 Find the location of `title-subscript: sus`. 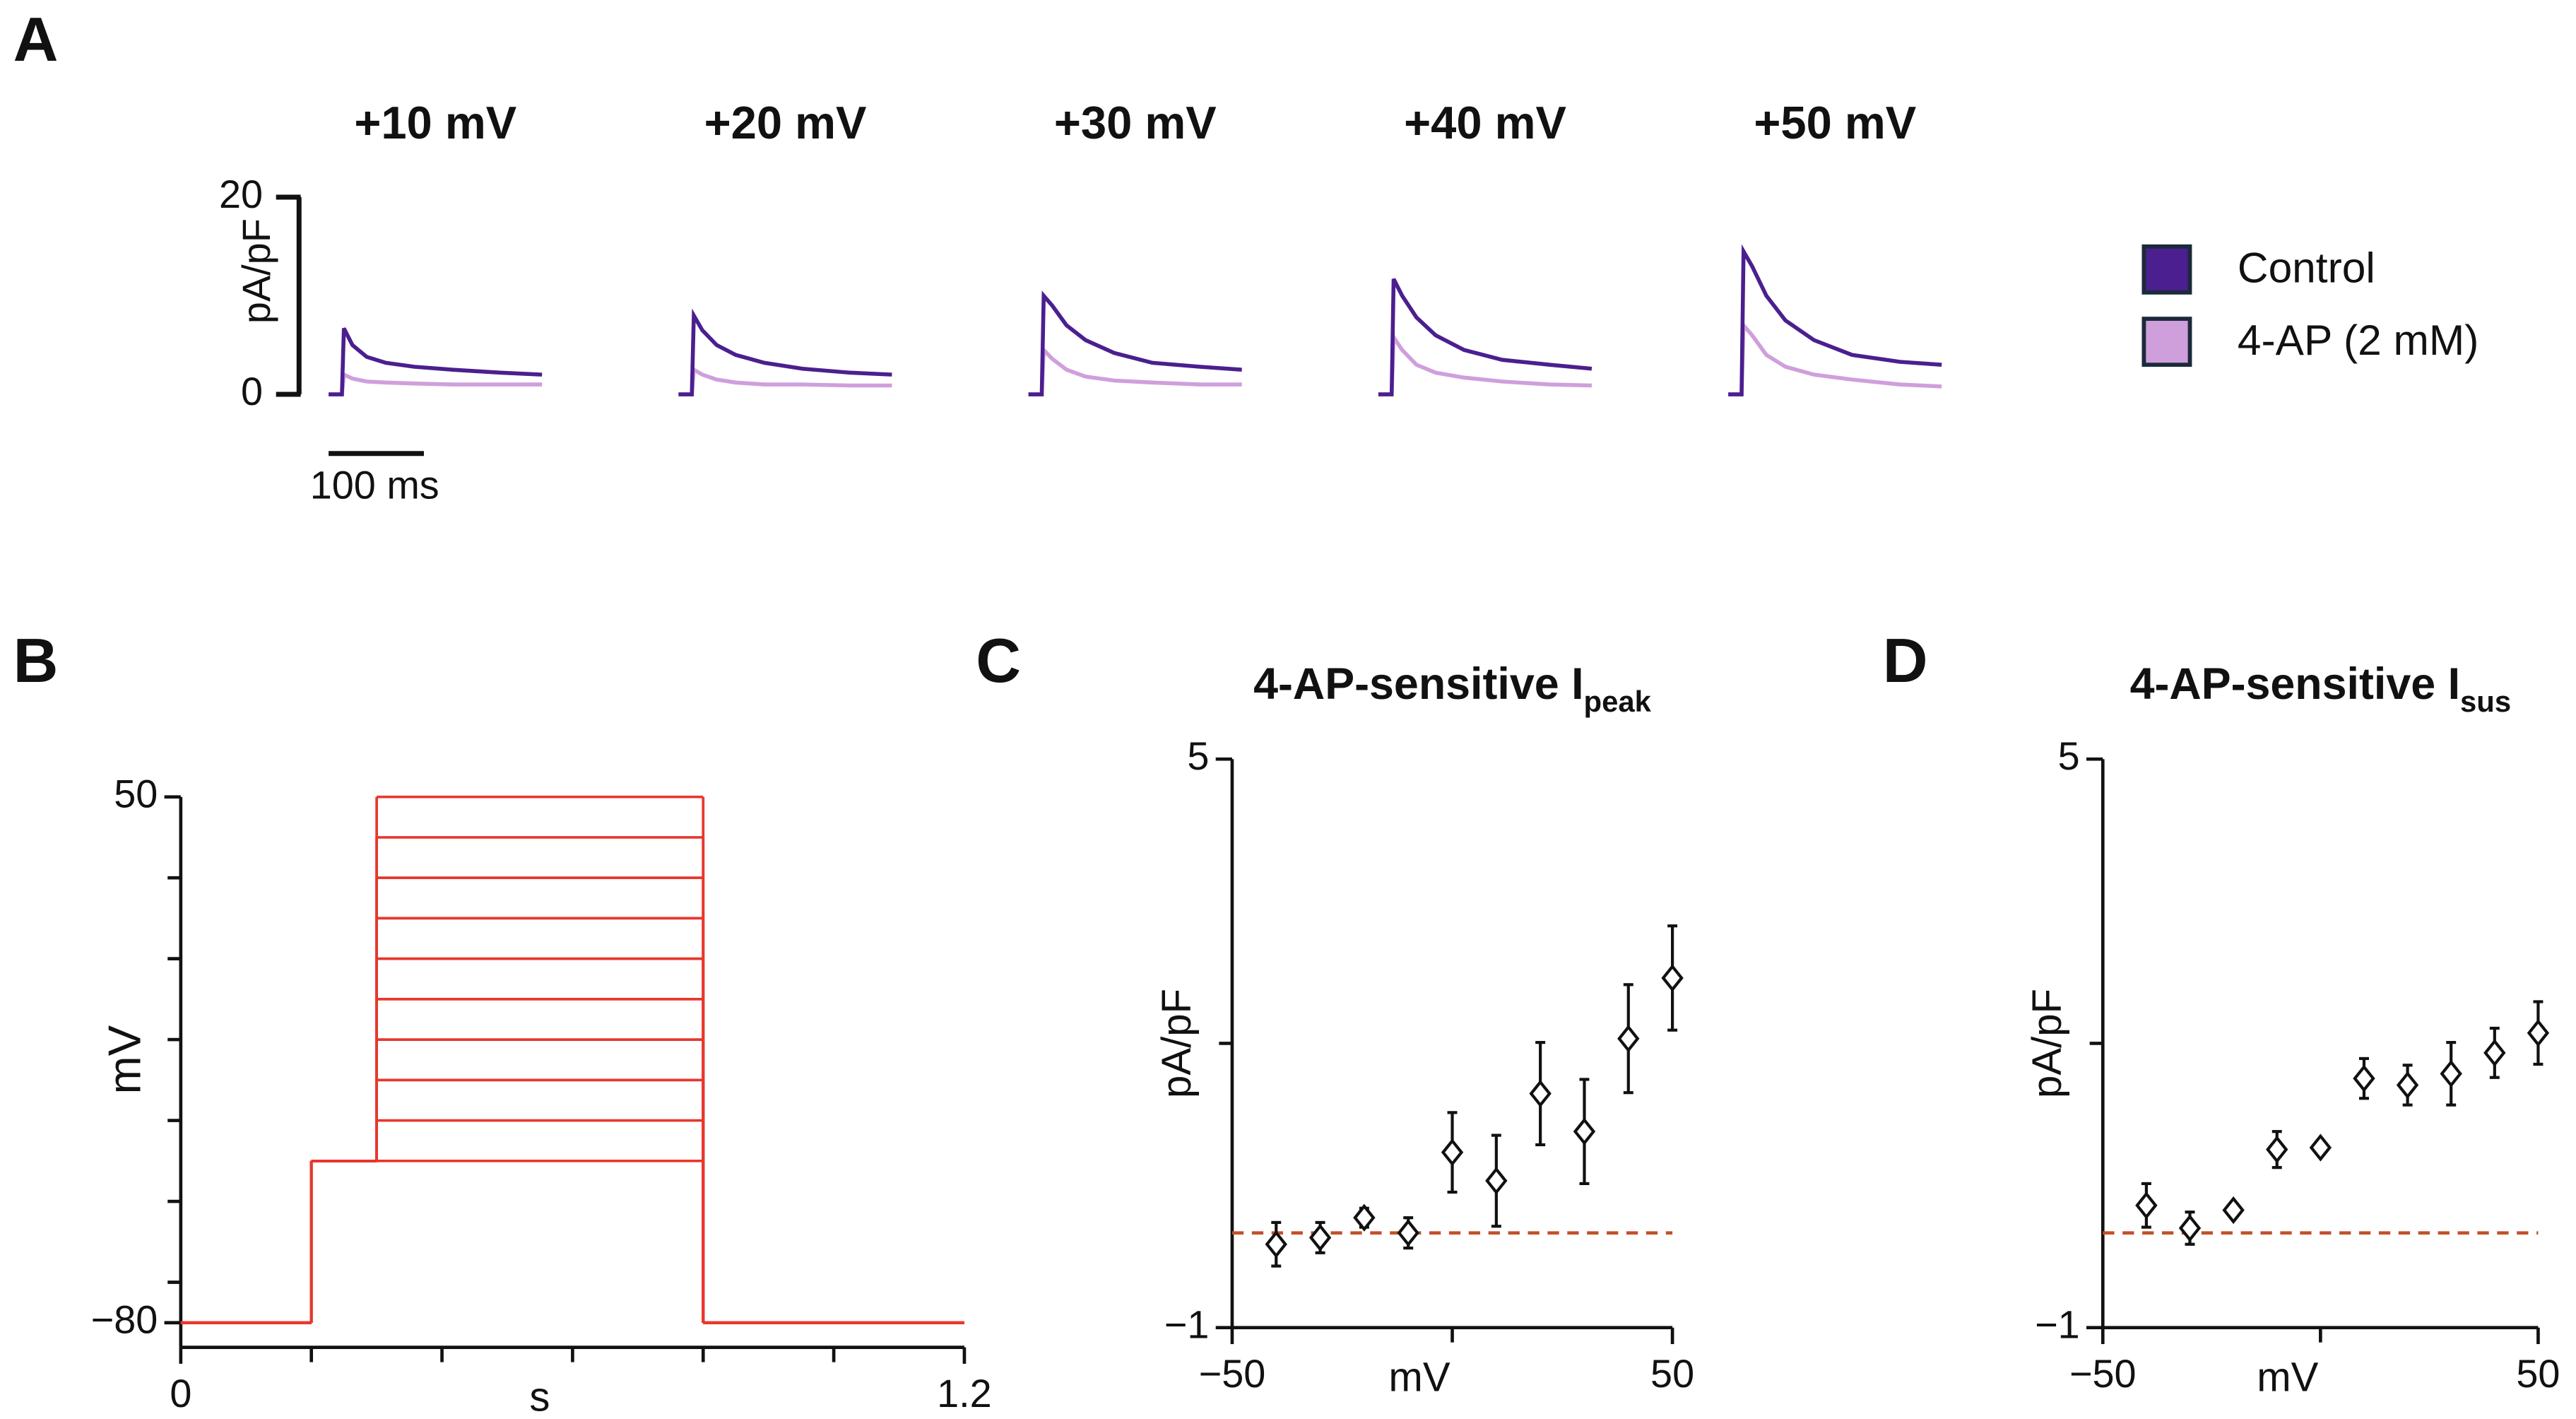

title-subscript: sus is located at coordinates (2485, 700).